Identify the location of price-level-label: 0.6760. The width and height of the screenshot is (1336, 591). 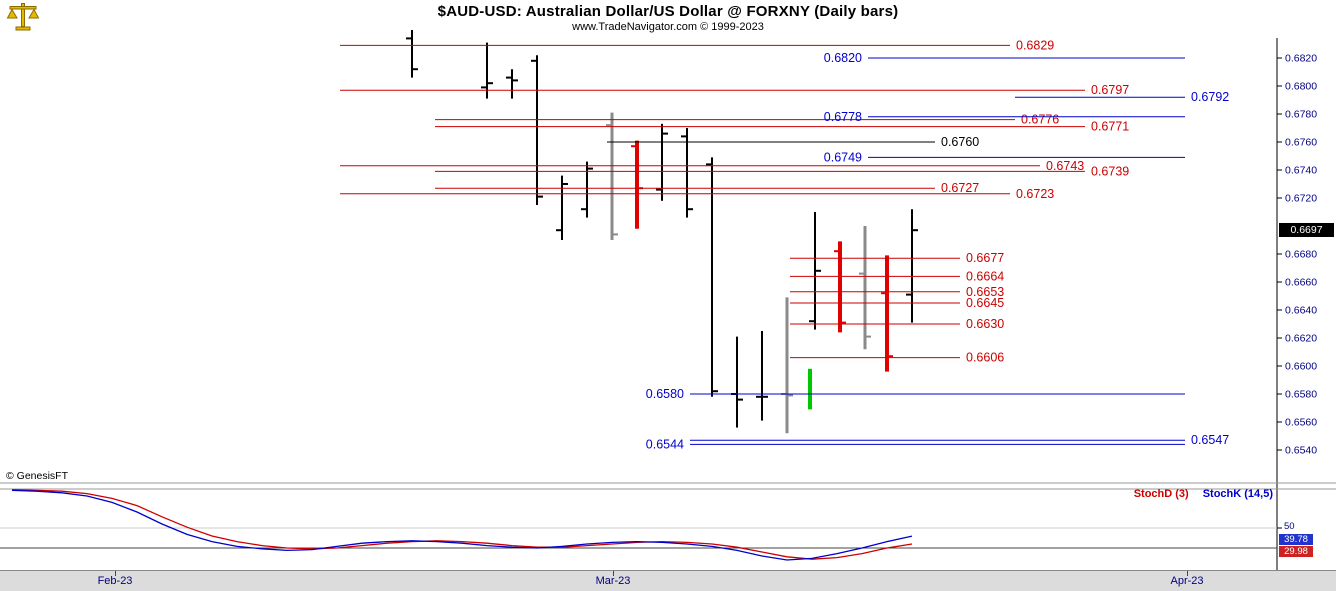
(960, 142).